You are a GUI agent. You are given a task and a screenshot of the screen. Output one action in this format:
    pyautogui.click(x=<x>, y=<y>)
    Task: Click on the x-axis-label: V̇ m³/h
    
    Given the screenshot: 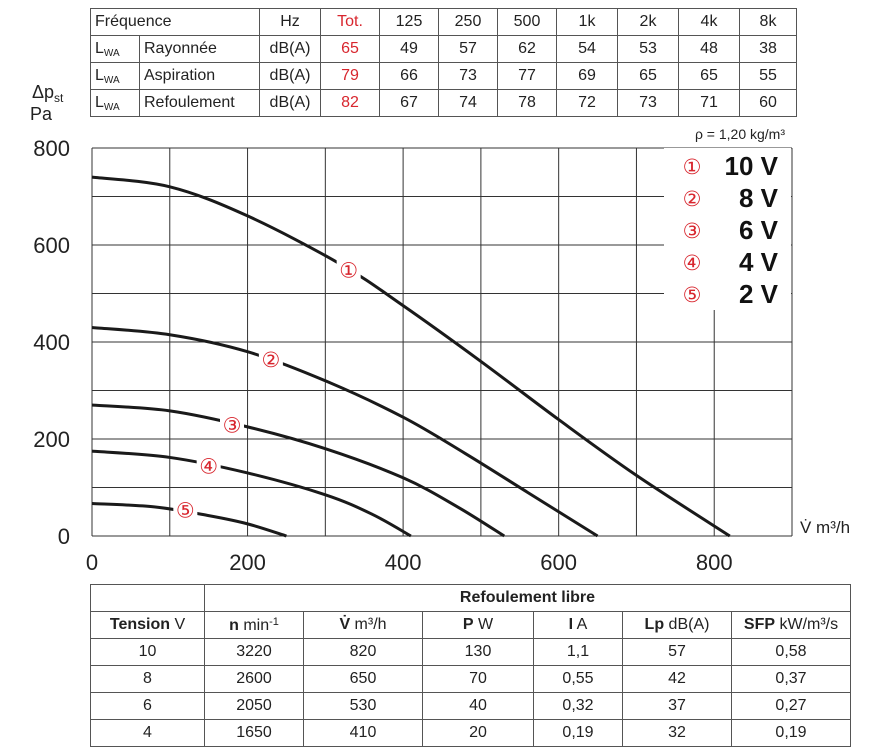 What is the action you would take?
    pyautogui.click(x=825, y=527)
    